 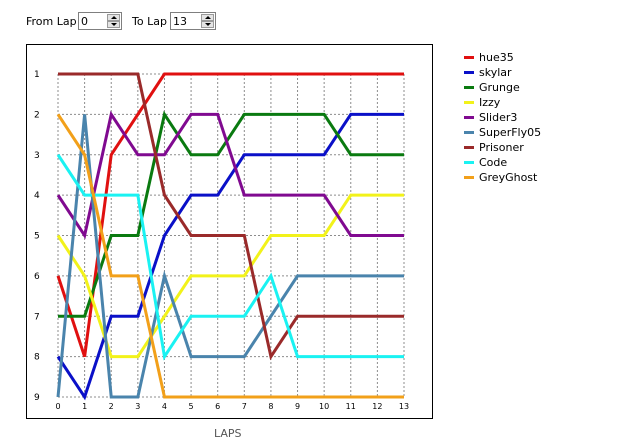 What do you see at coordinates (186, 21) in the screenshot?
I see `to-lap-input` at bounding box center [186, 21].